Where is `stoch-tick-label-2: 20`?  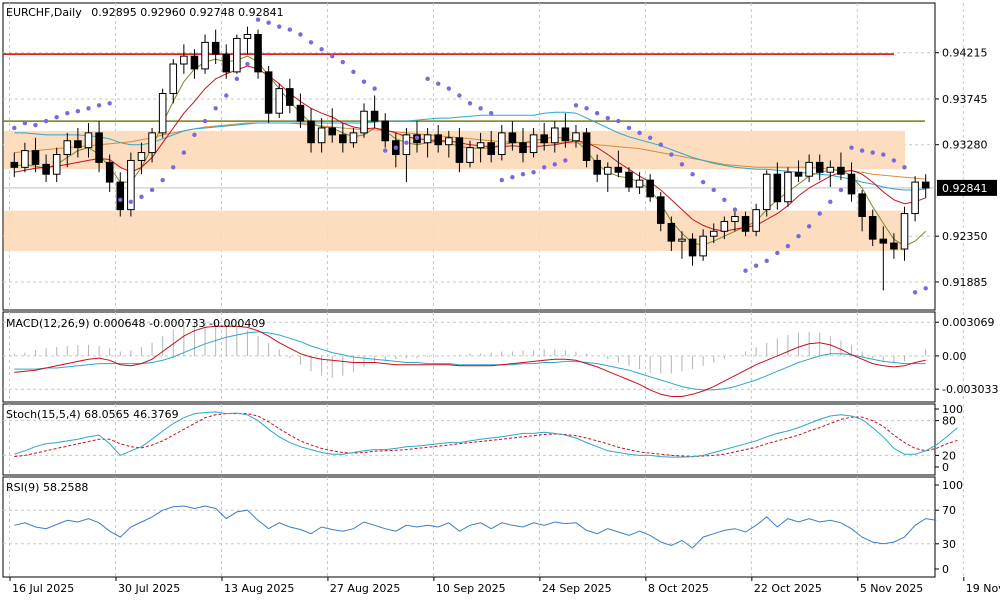
stoch-tick-label-2: 20 is located at coordinates (949, 455).